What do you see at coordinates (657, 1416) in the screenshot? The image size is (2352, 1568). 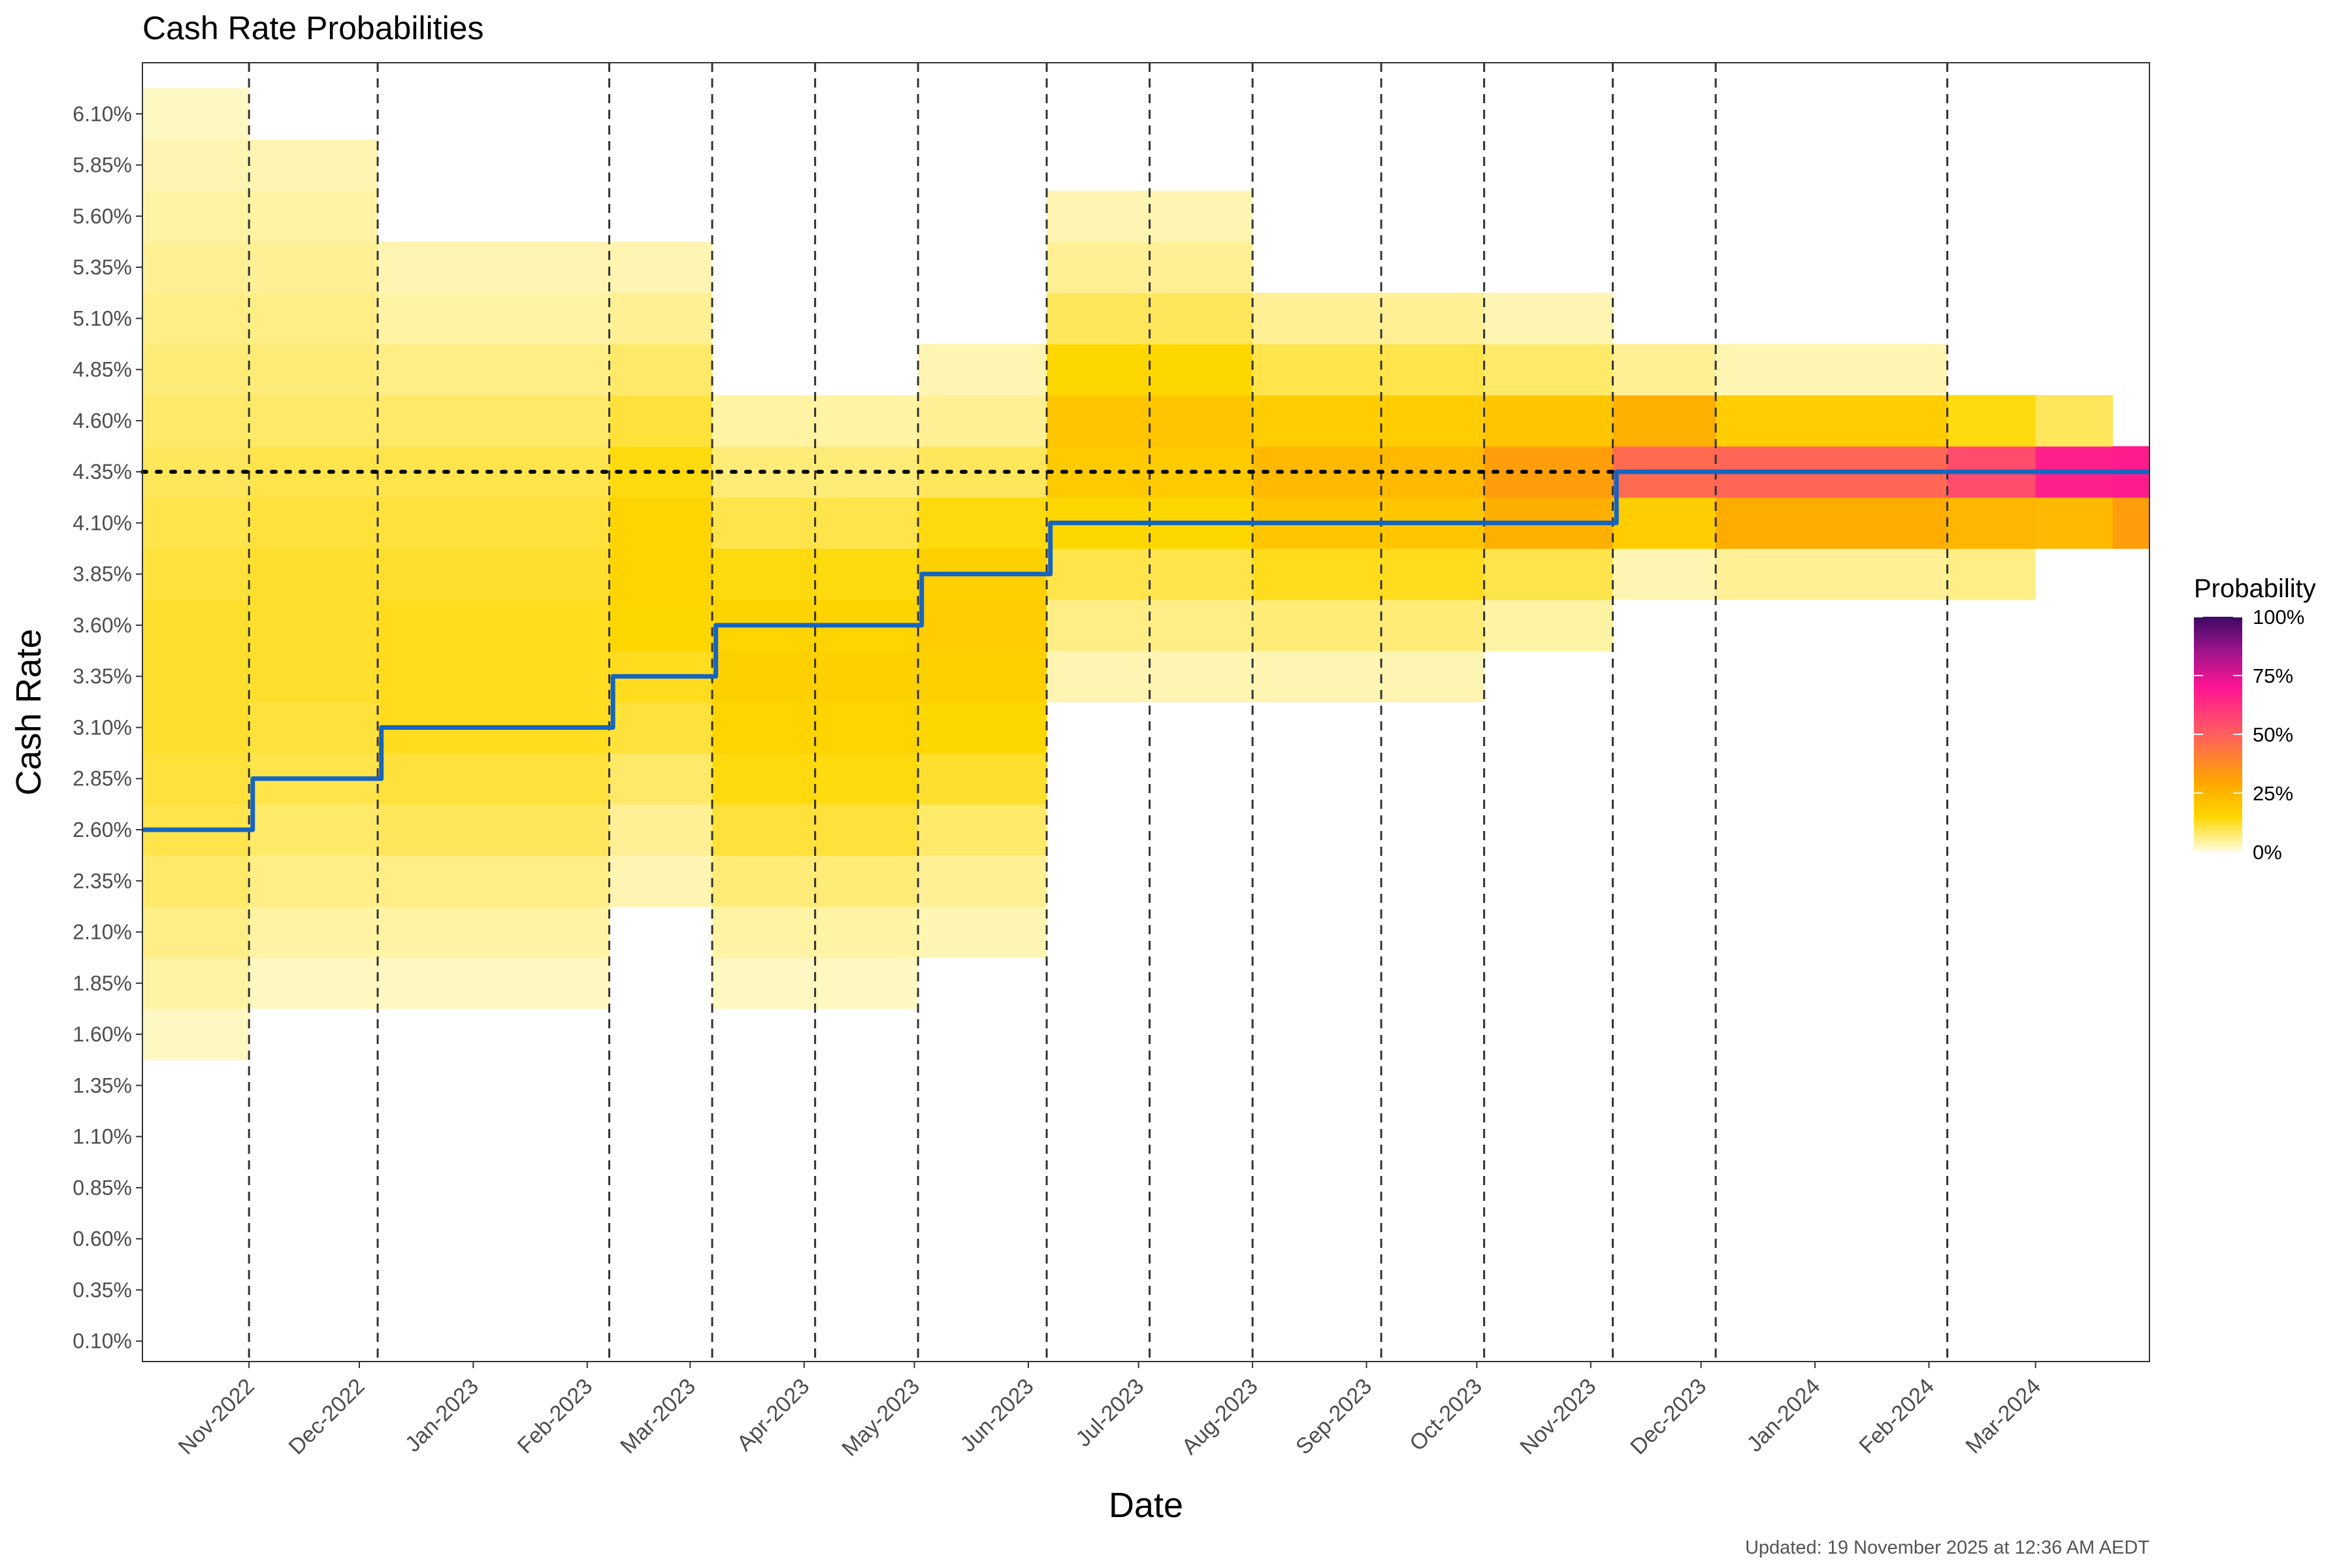 I see `x-tick-label: Mar-2023` at bounding box center [657, 1416].